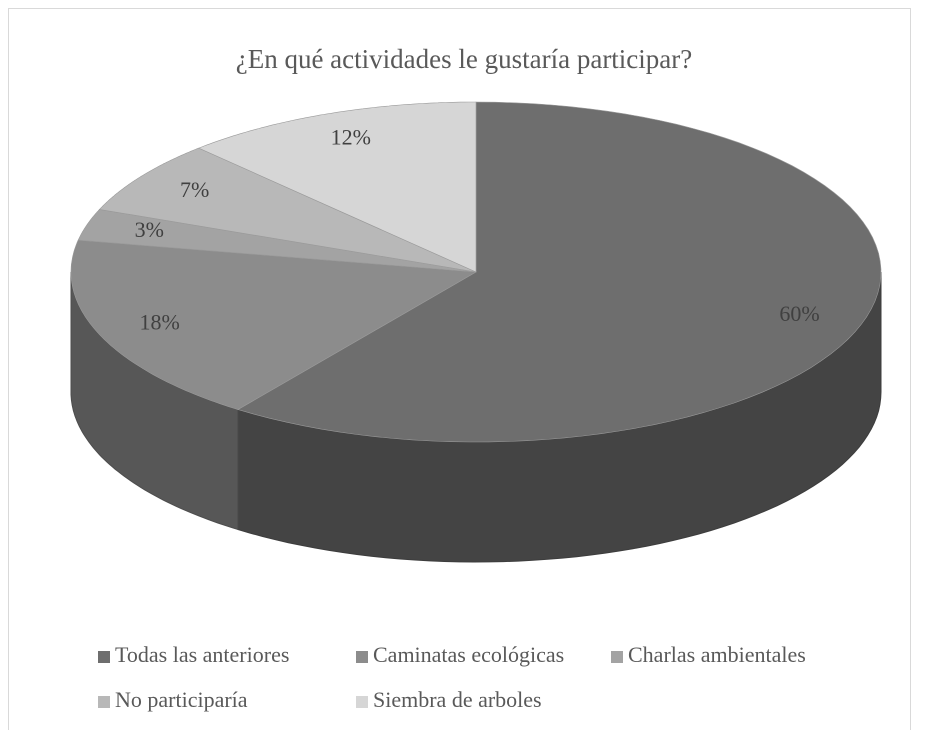 The height and width of the screenshot is (730, 929). What do you see at coordinates (160, 322) in the screenshot?
I see `data-label: 18%` at bounding box center [160, 322].